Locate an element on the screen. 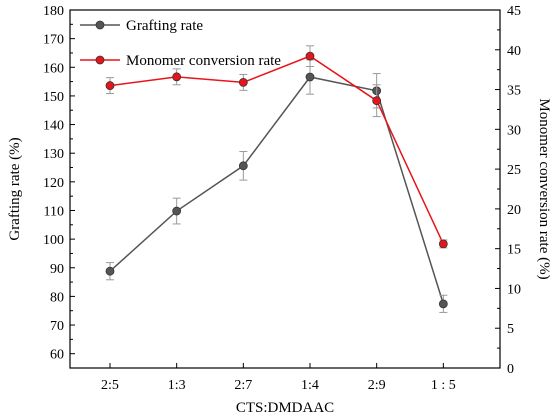 The height and width of the screenshot is (420, 550). left-axis-tick-label: 80 is located at coordinates (57, 297).